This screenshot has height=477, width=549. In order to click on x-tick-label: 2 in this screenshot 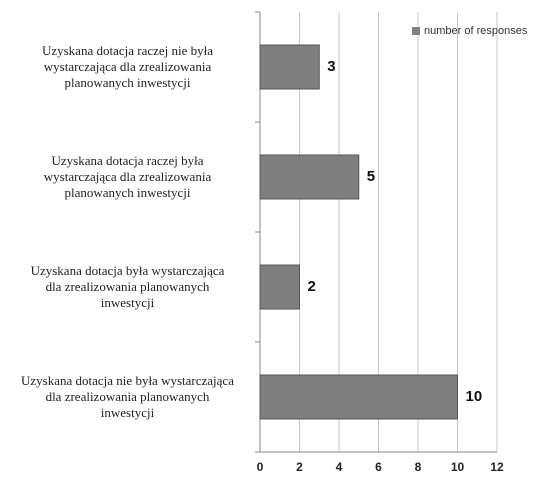, I will do `click(299, 467)`.